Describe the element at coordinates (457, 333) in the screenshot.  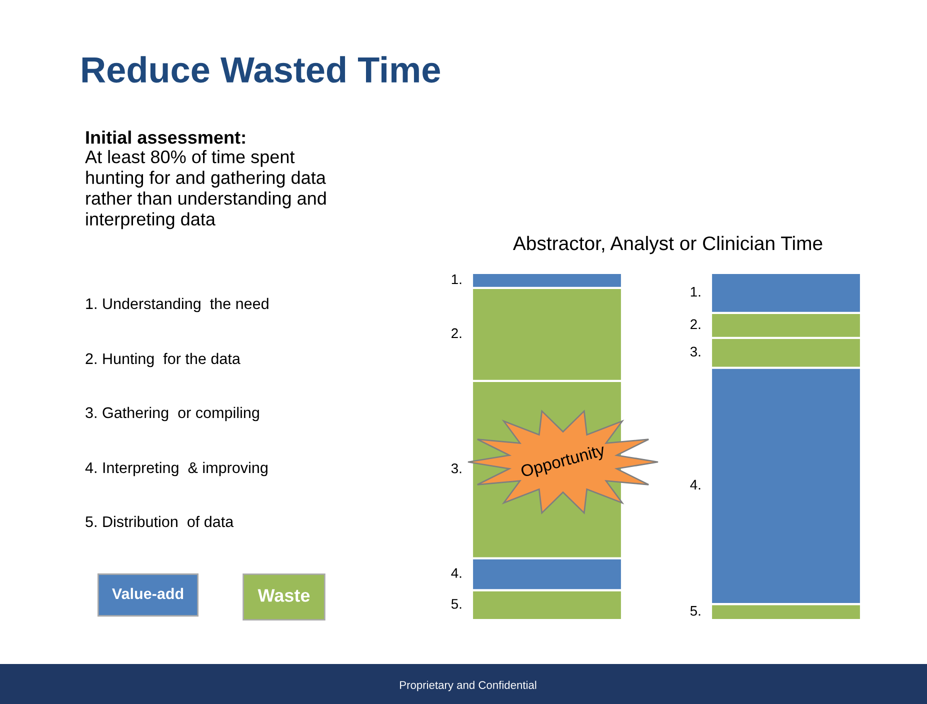
I see `series-label: 2.` at that location.